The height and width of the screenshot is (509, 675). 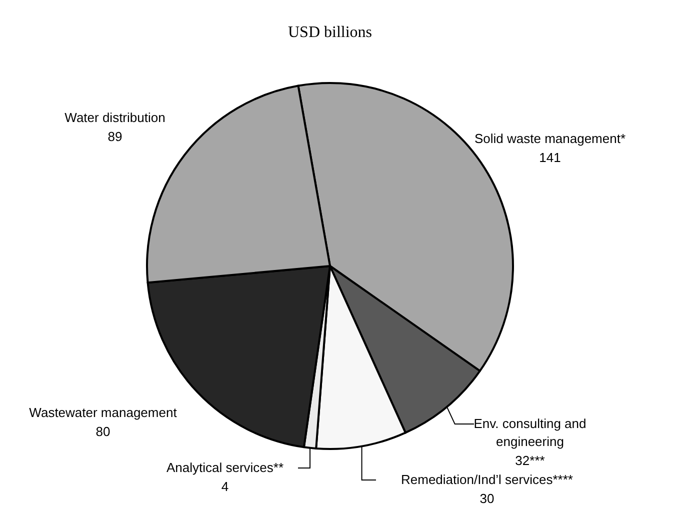 I want to click on slice-label: Water distribution, so click(x=115, y=117).